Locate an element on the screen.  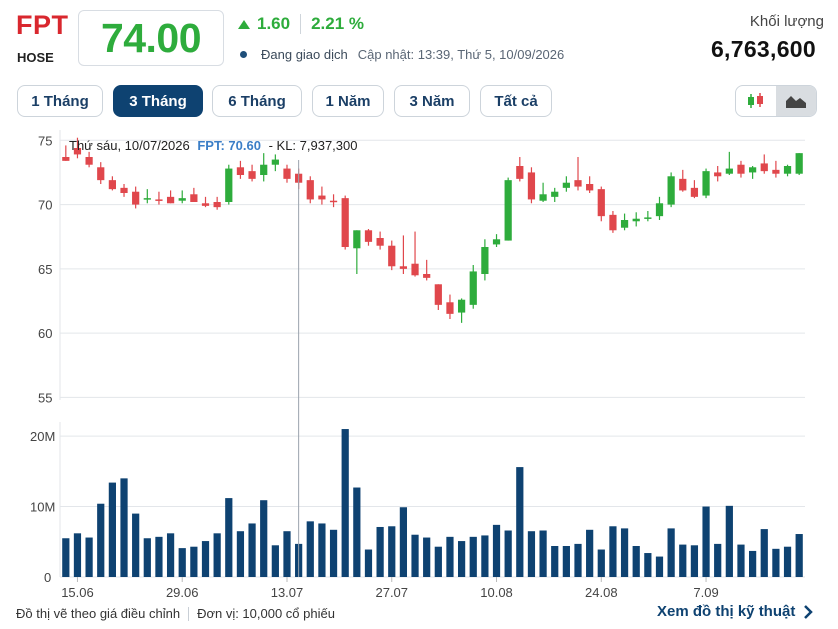
tab-1-month: 1 Tháng is located at coordinates (60, 101).